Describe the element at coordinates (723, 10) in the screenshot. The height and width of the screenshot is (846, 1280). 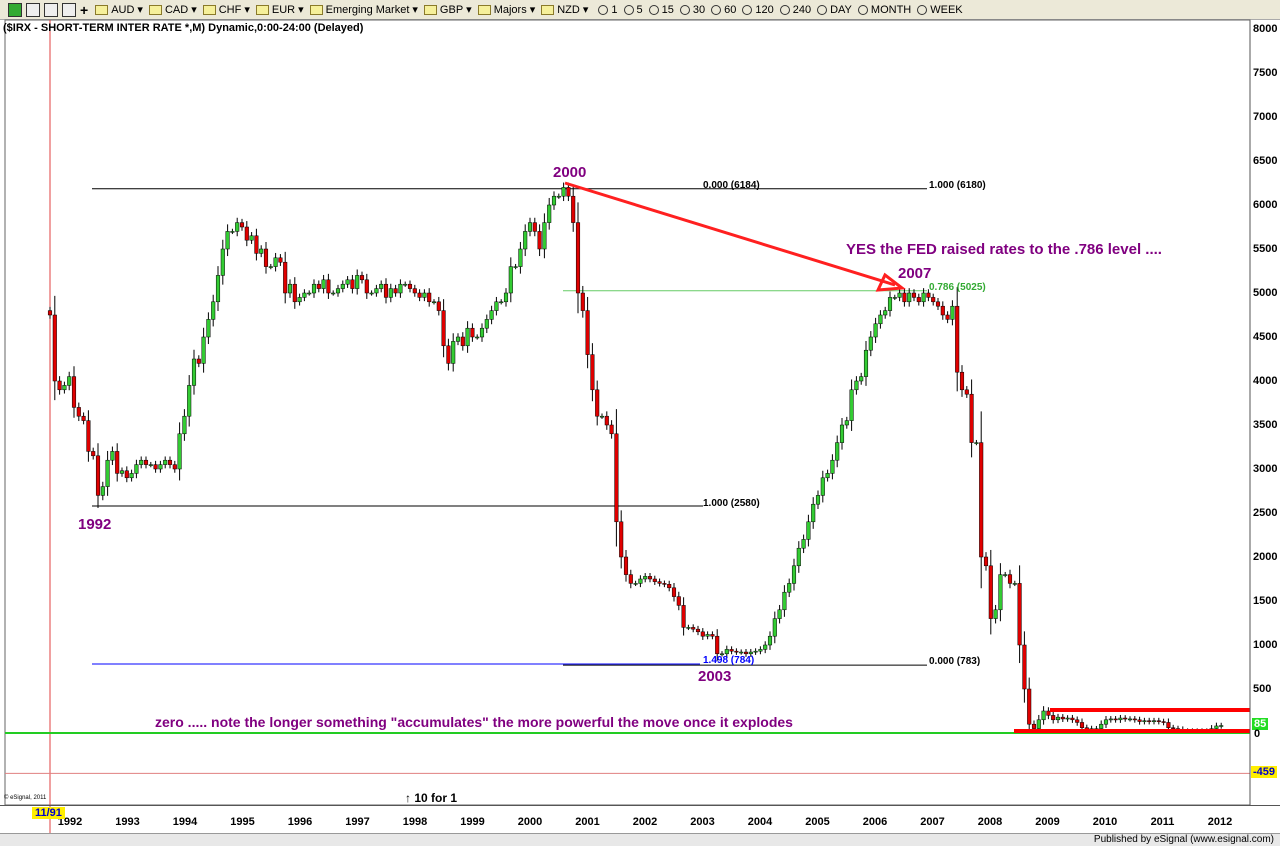
I see `interval-60: 60` at that location.